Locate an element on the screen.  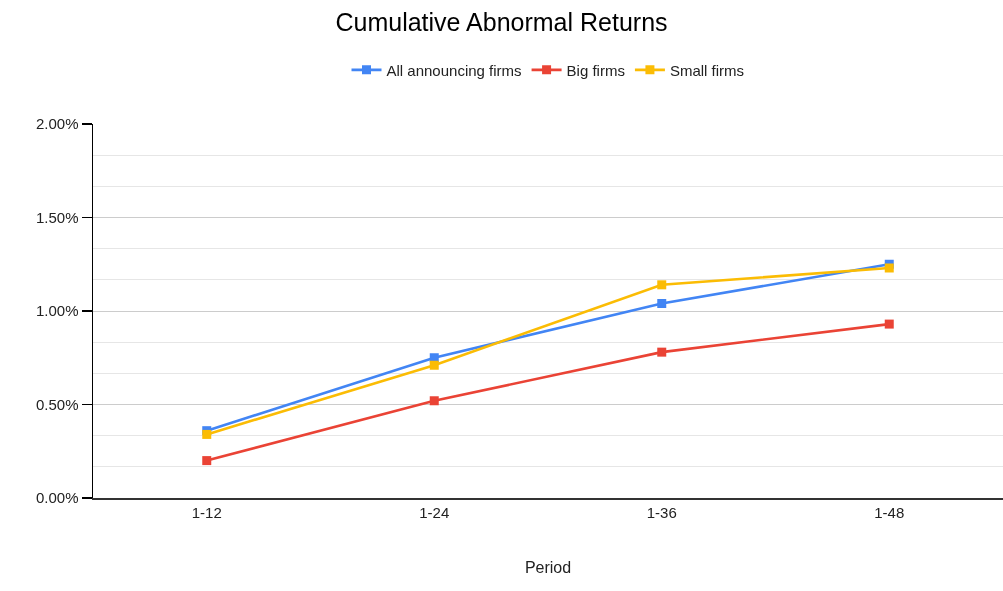
legend-label: Big firms is located at coordinates (595, 70).